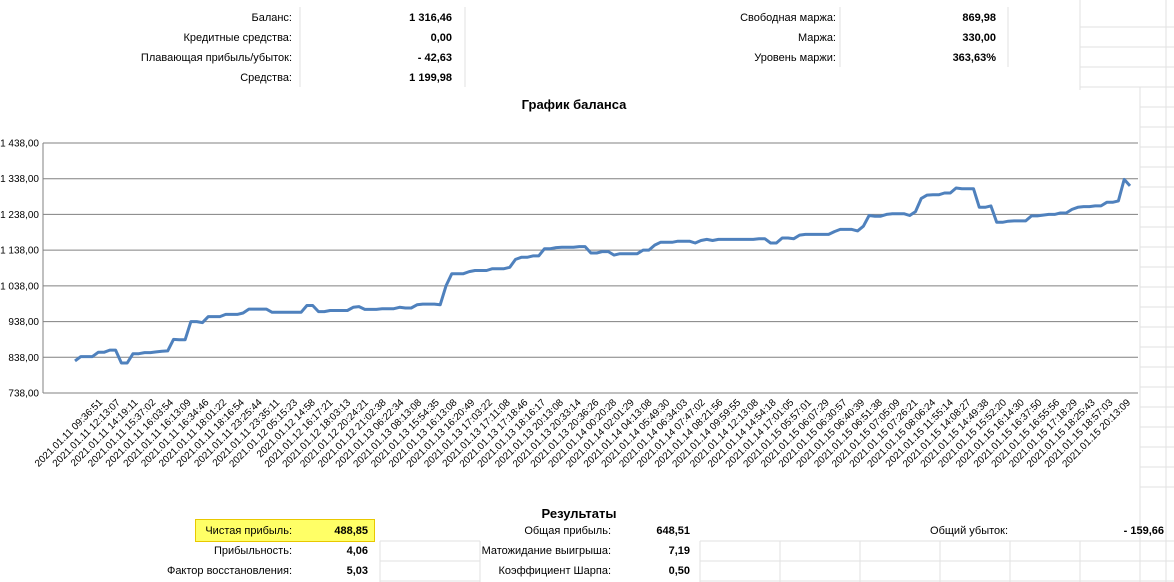 This screenshot has width=1174, height=582. I want to click on y-tick-label: 1 438,00, so click(19, 144).